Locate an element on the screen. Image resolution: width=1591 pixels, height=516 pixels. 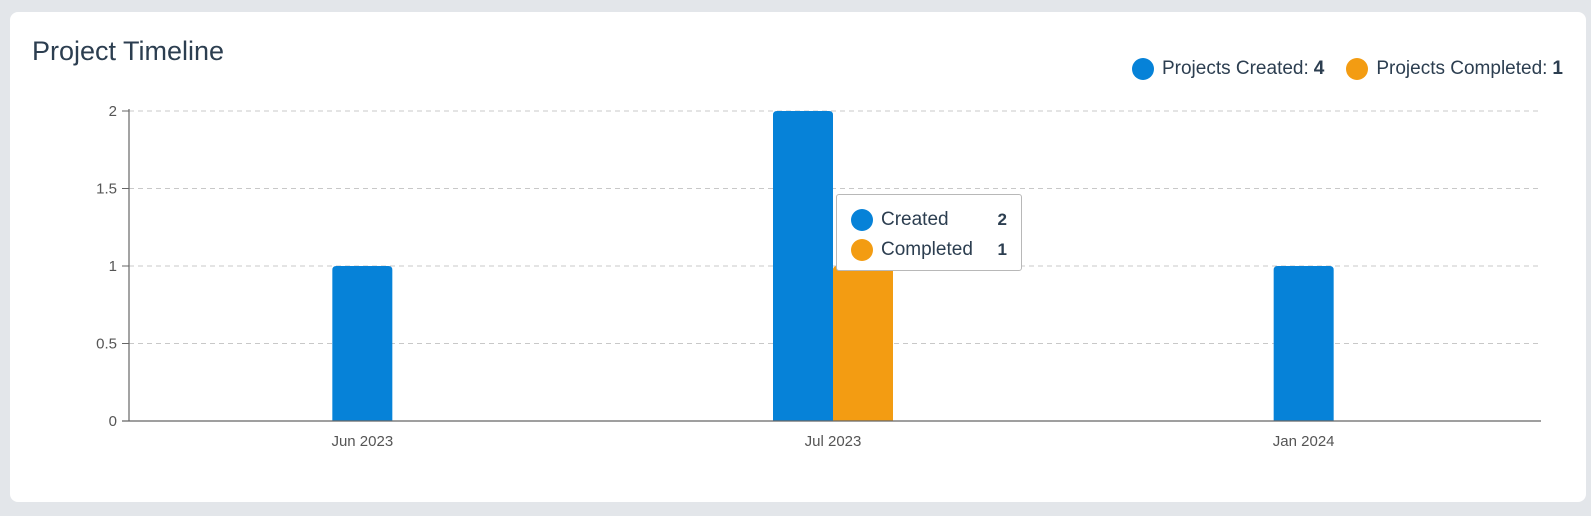
tooltip-row-completed: Completed 1 is located at coordinates (929, 250).